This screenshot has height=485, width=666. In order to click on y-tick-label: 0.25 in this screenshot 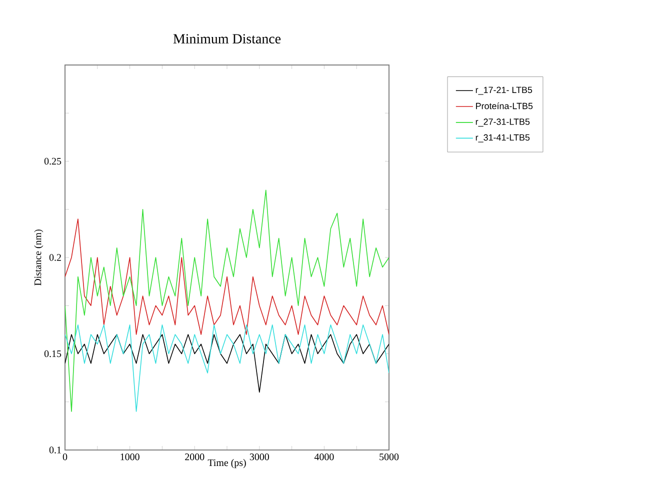, I will do `click(53, 161)`.